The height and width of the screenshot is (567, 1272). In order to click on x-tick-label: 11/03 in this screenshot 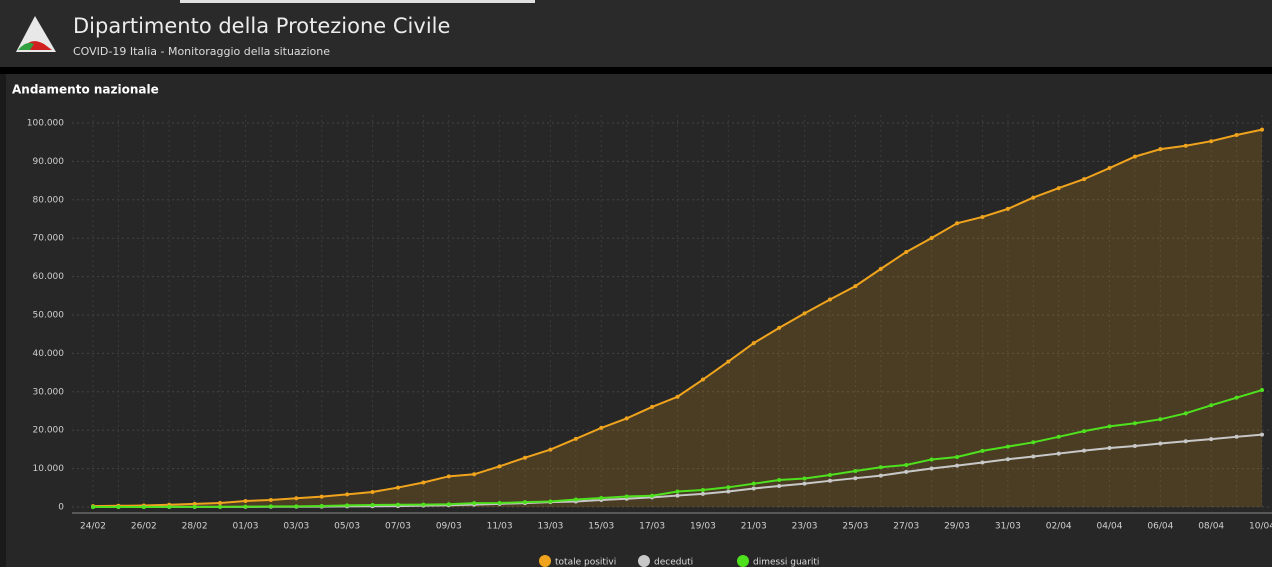, I will do `click(500, 527)`.